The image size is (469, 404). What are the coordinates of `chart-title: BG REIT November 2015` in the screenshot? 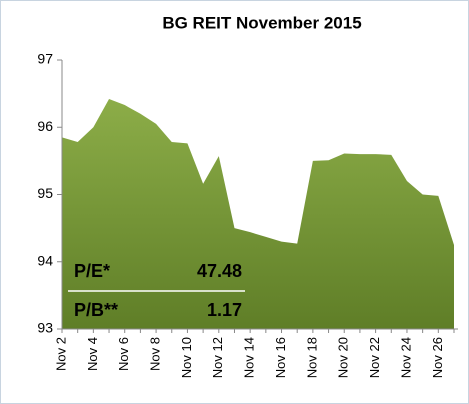 It's located at (261, 22).